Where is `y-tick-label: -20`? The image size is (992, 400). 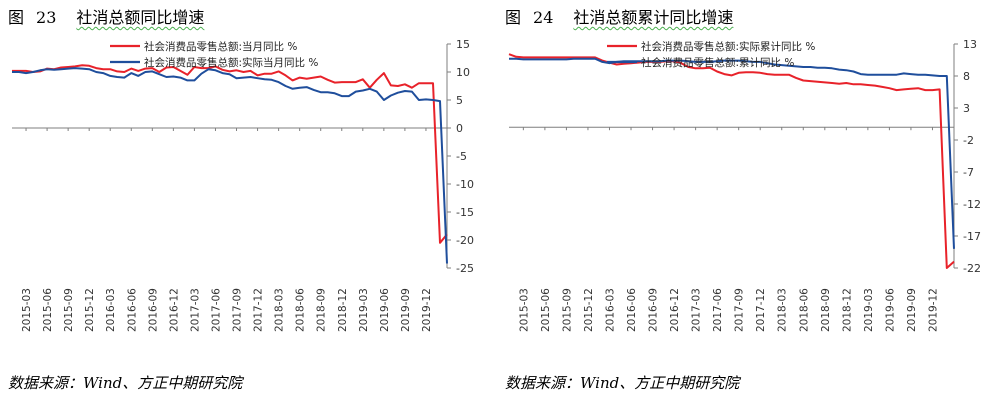
y-tick-label: -20 is located at coordinates (465, 240).